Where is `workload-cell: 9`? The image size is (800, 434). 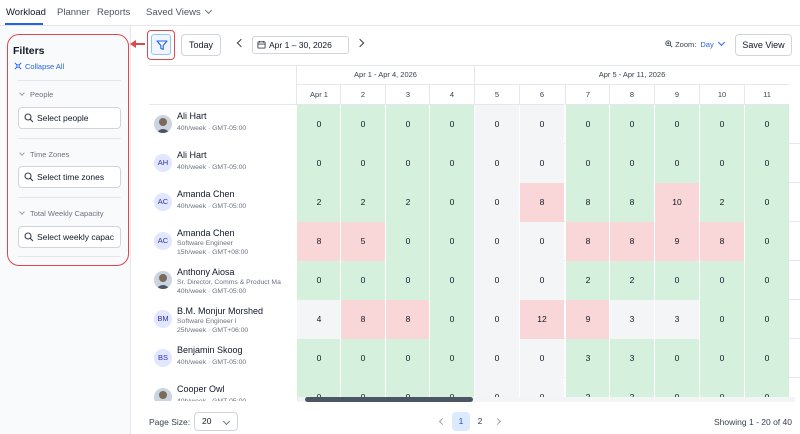 workload-cell: 9 is located at coordinates (587, 319).